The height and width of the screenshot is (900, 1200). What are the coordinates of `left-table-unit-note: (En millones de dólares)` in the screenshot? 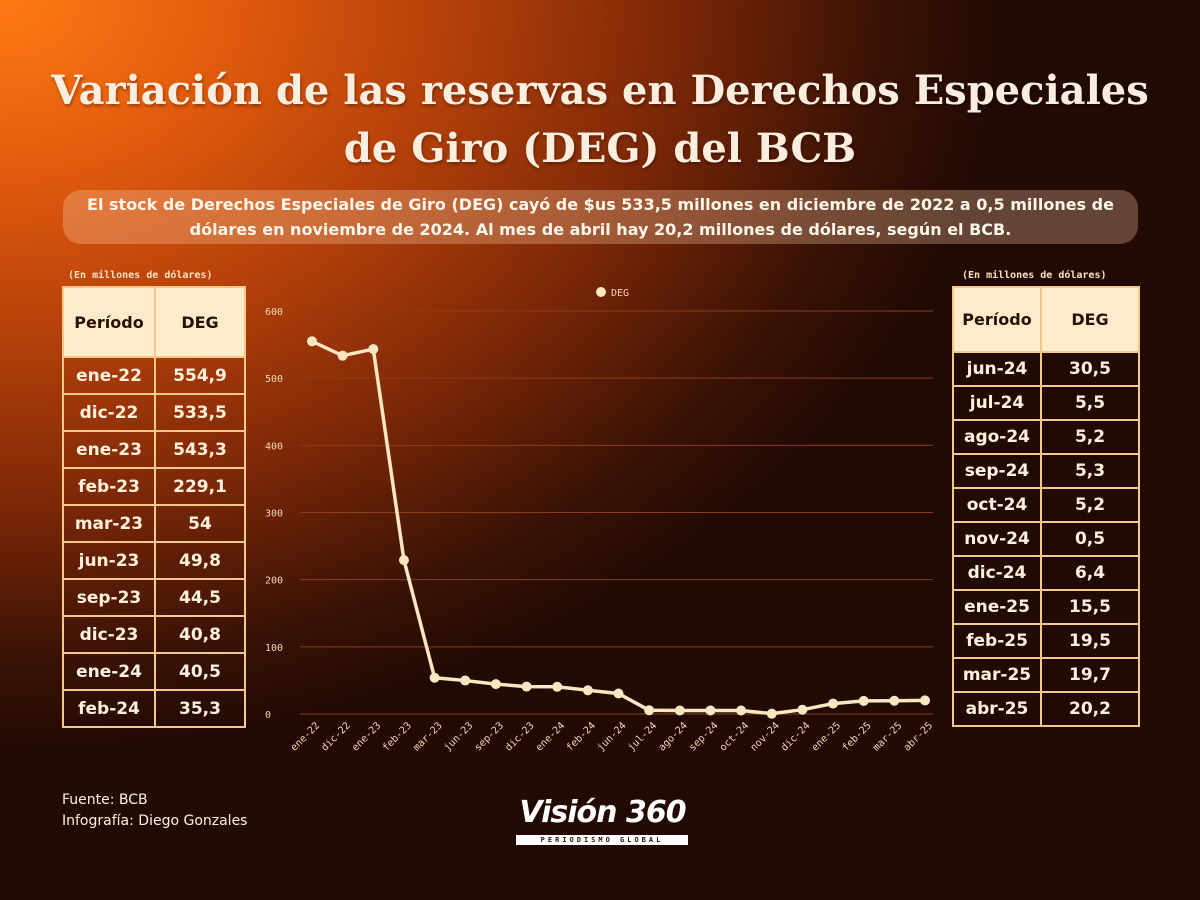 It's located at (140, 275).